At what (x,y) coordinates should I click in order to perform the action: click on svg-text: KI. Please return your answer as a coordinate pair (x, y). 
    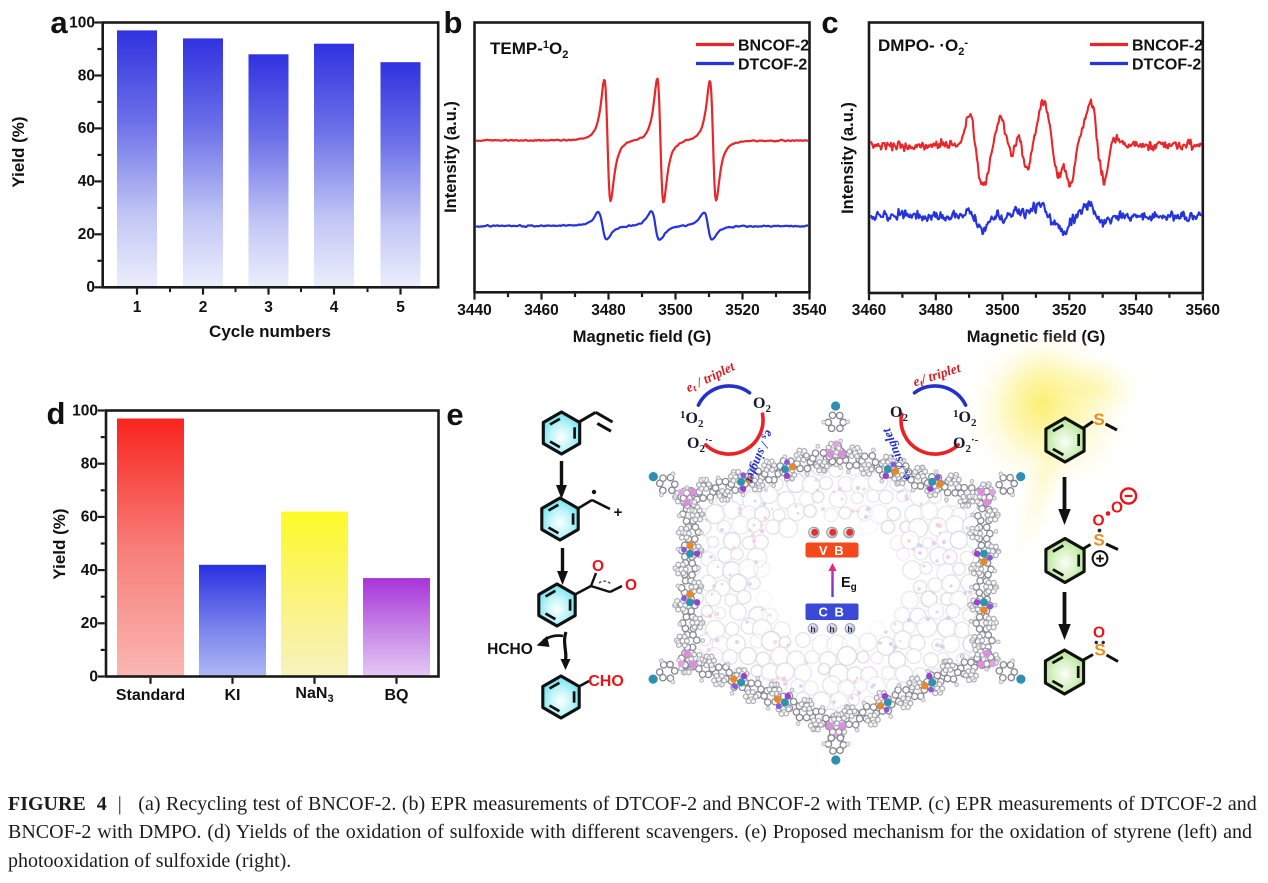
    Looking at the image, I should click on (233, 695).